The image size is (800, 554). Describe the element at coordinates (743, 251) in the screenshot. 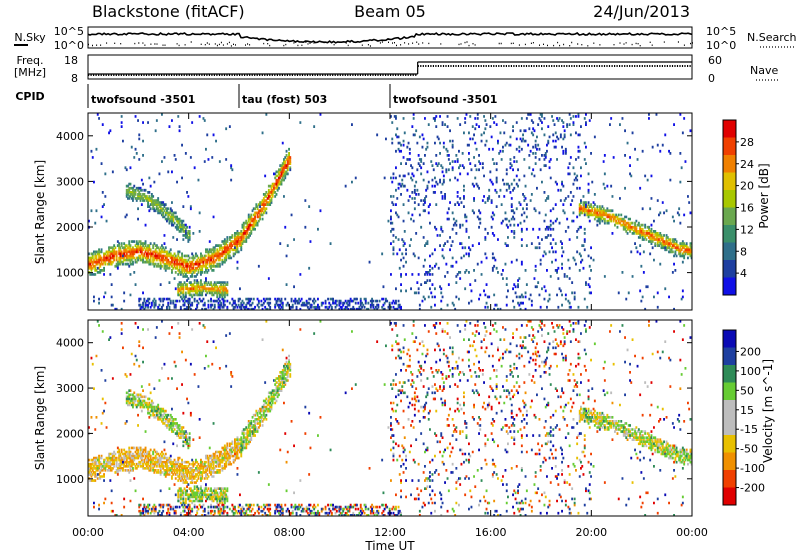

I see `power-colorbar-tick-label: 8` at that location.